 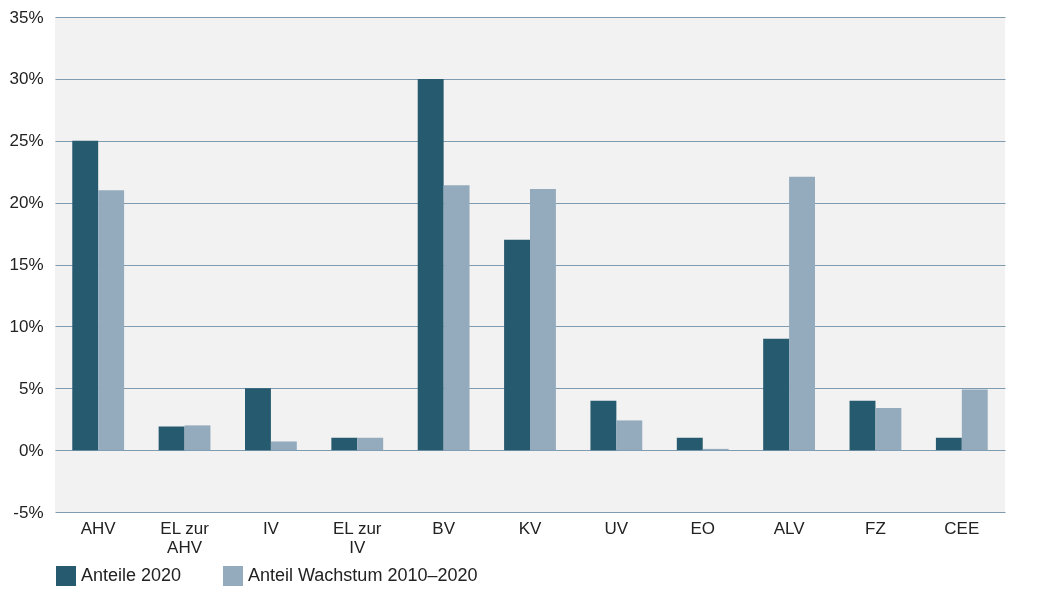 What do you see at coordinates (26, 17) in the screenshot?
I see `y-tick-label: 35%` at bounding box center [26, 17].